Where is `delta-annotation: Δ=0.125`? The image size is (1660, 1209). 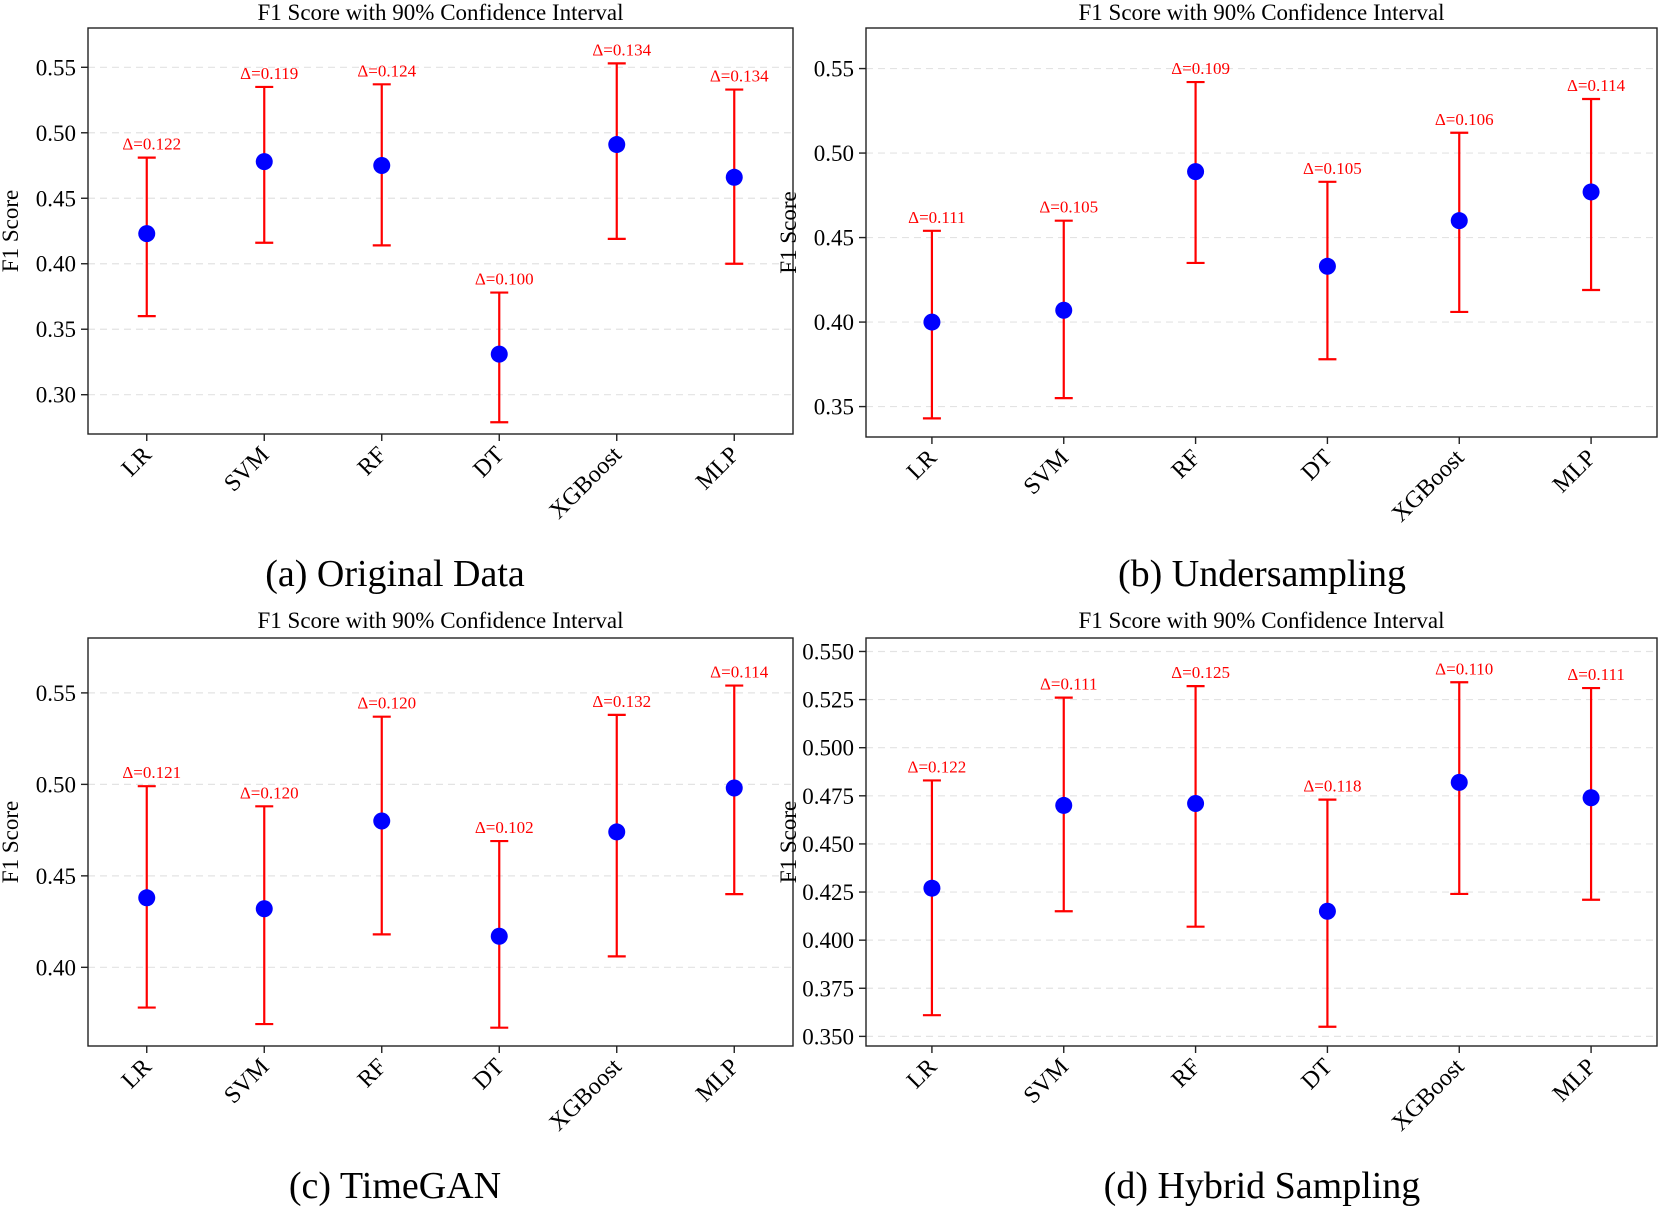
delta-annotation: Δ=0.125 is located at coordinates (1200, 672).